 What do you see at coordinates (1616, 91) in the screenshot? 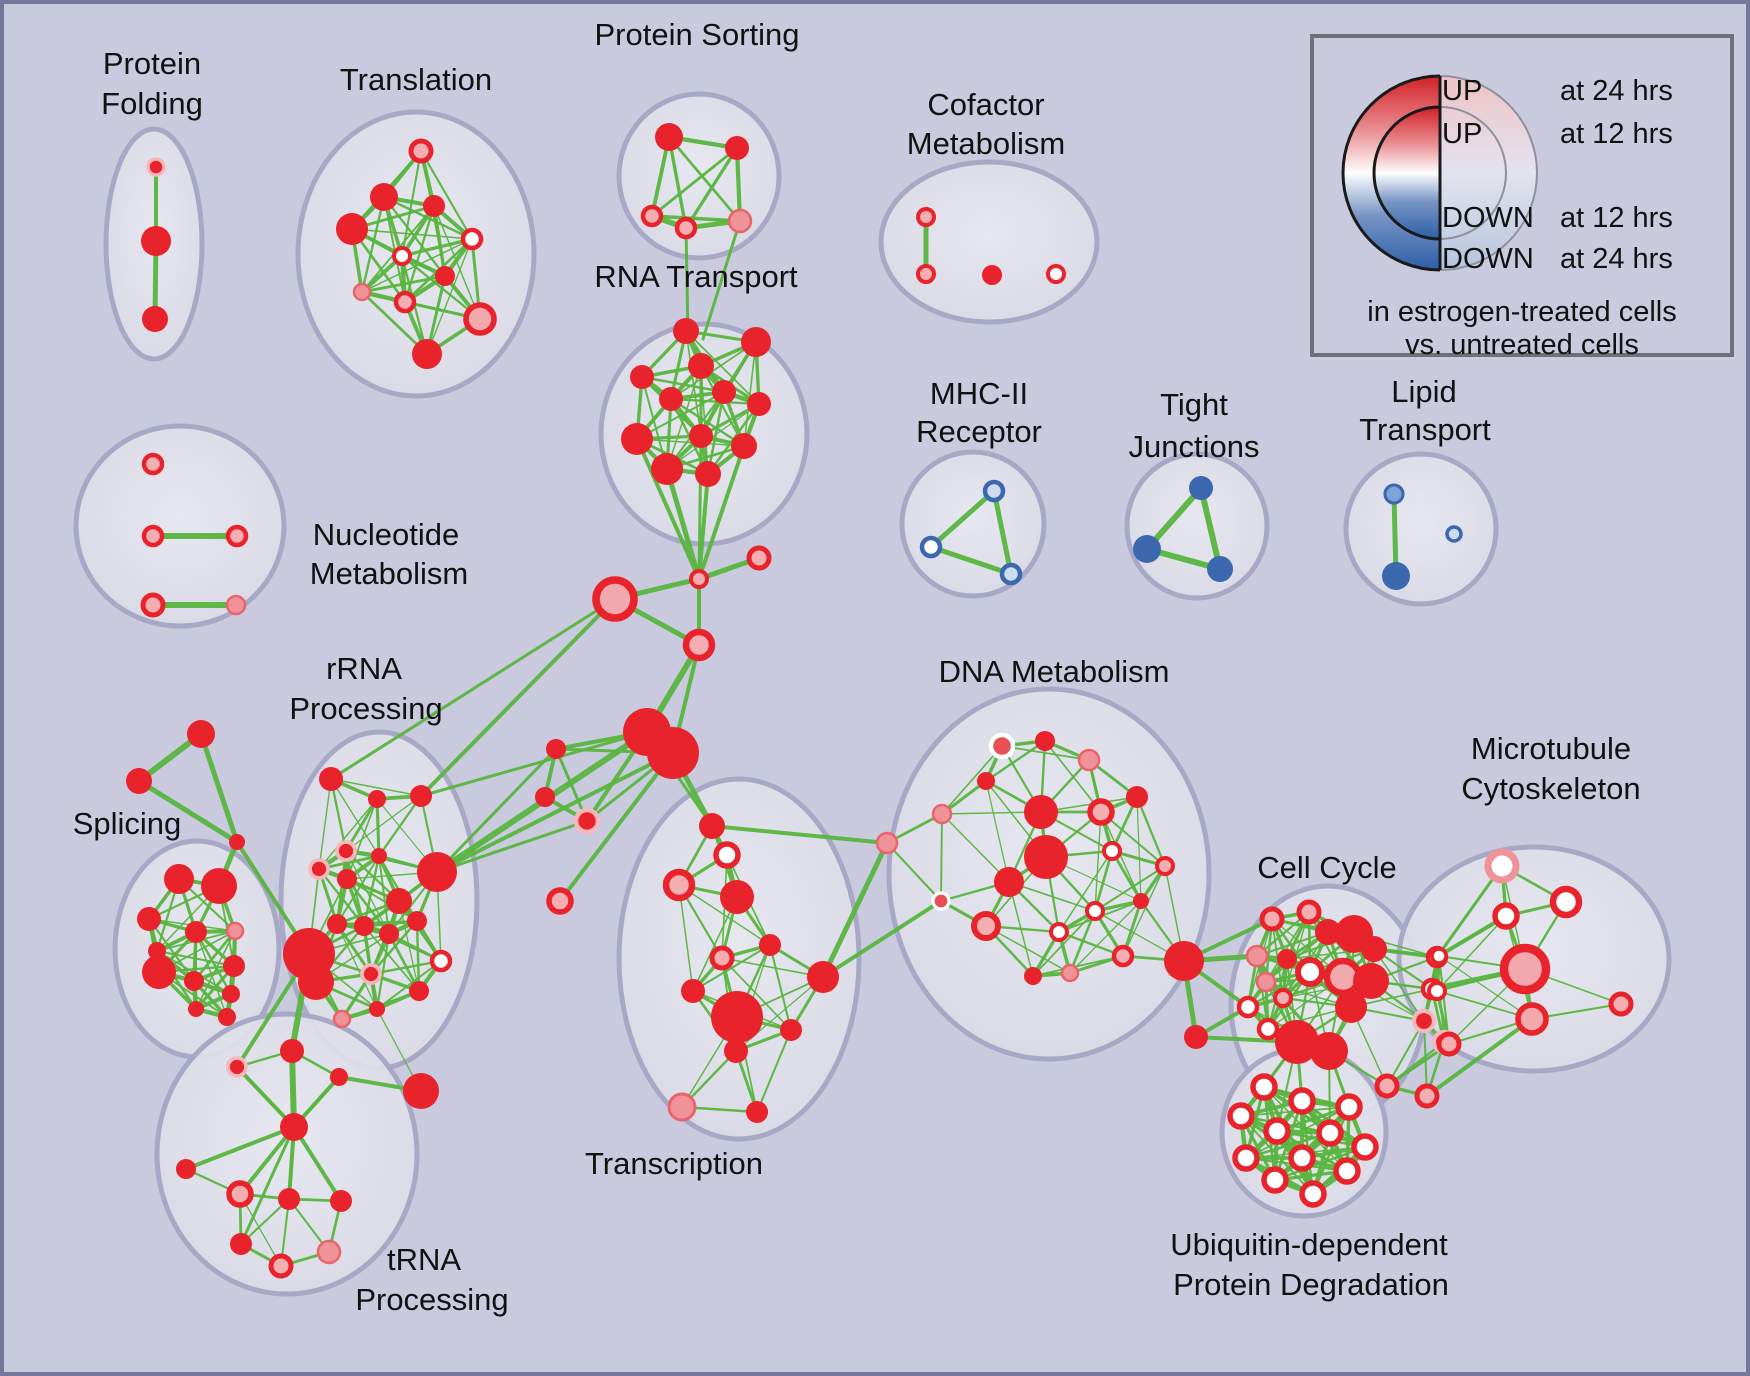
I see `legend-time: at 24 hrs` at bounding box center [1616, 91].